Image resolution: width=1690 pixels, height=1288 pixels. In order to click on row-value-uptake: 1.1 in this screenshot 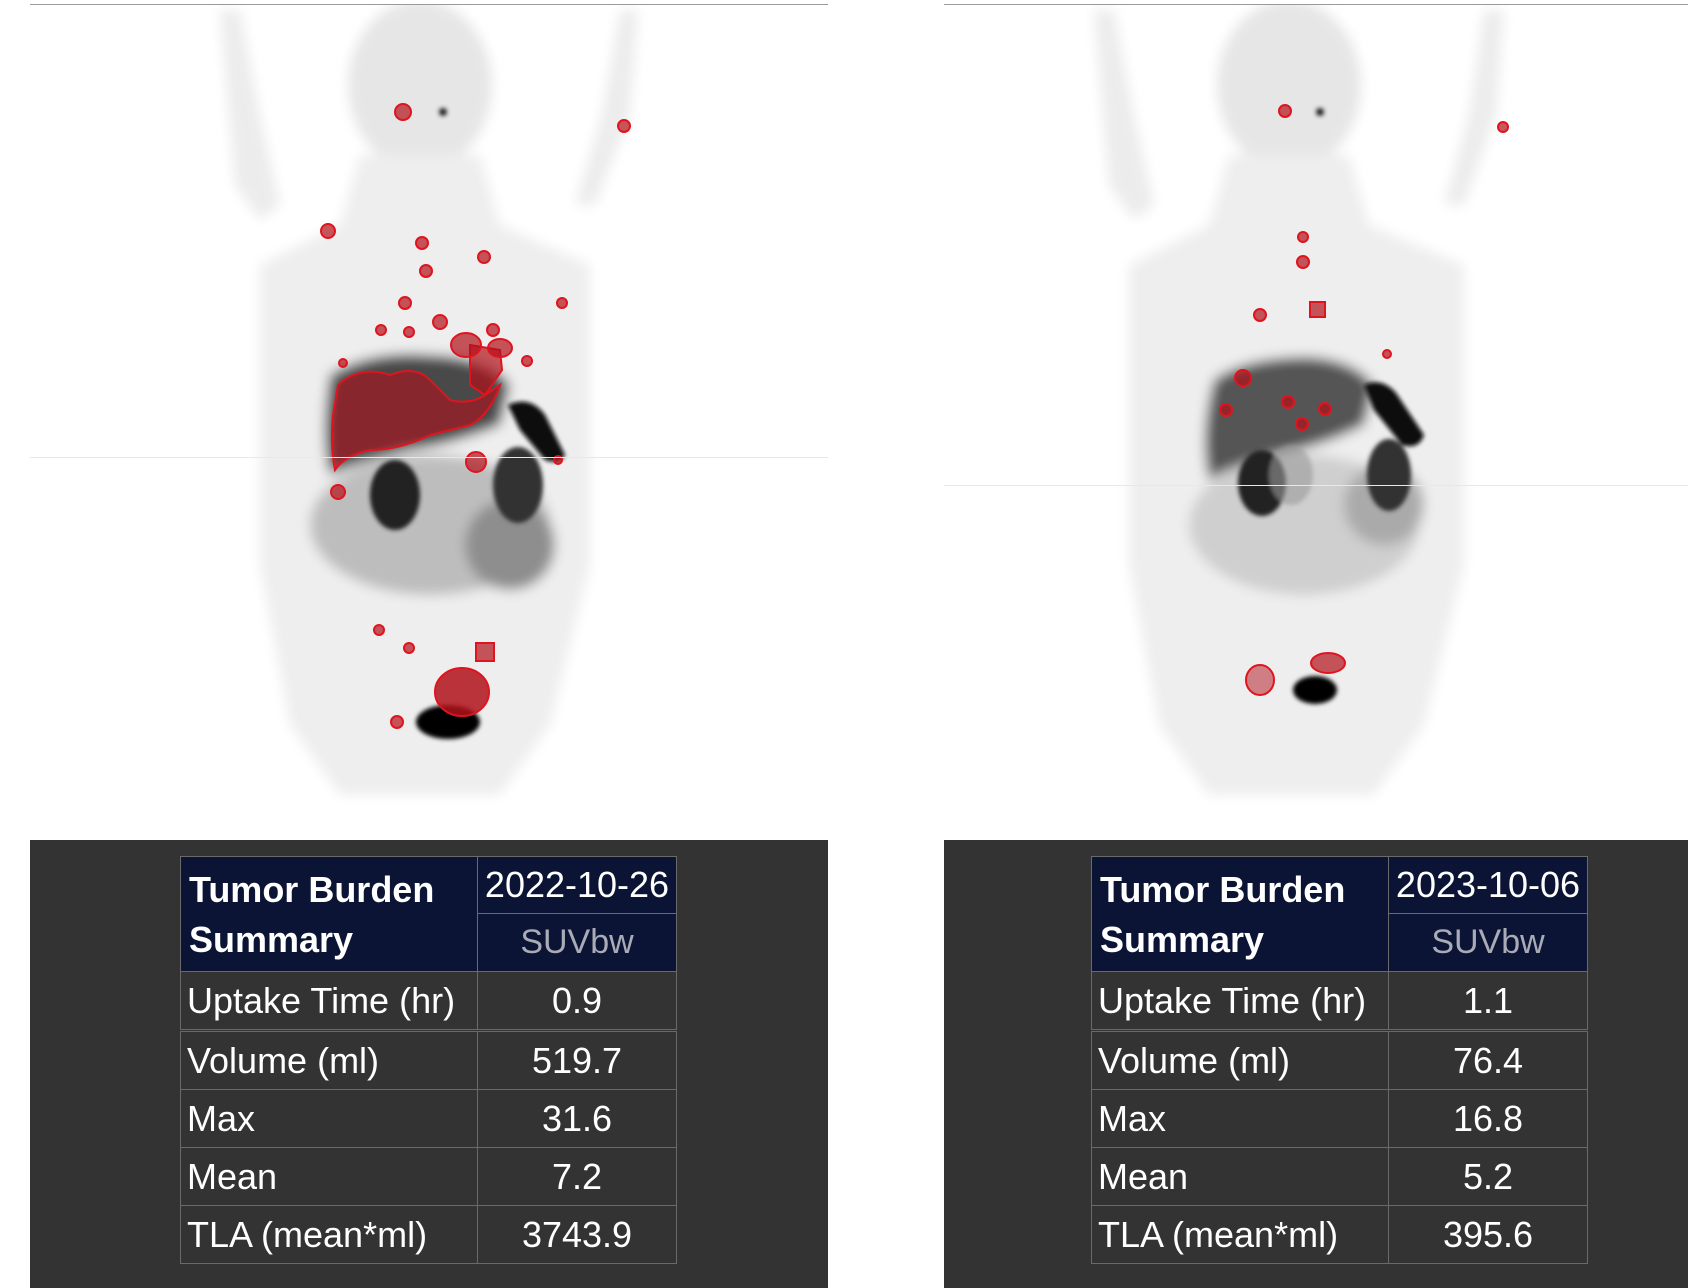, I will do `click(1488, 1001)`.